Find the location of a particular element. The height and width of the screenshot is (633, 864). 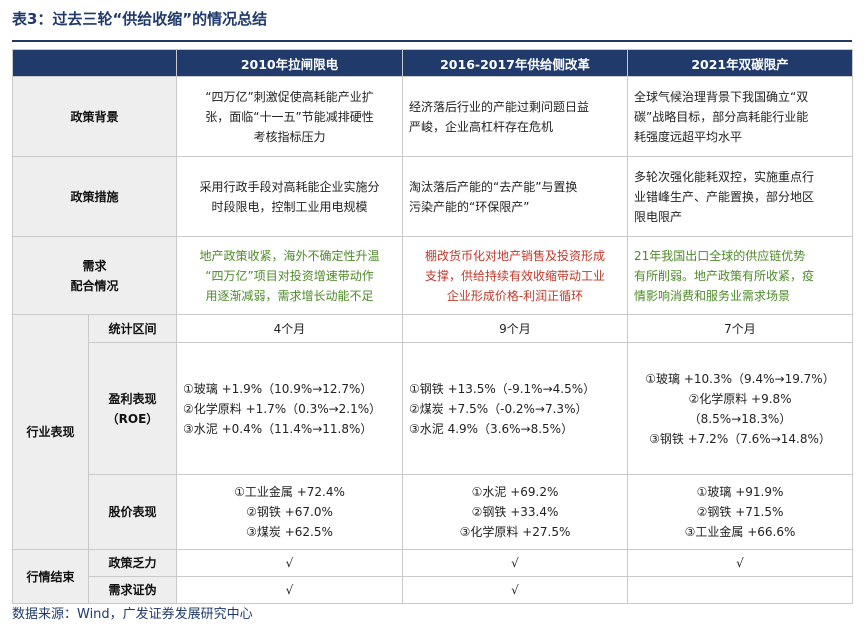

text-line: 用逐渐减弱，需求增长动能不足 is located at coordinates (289, 295).